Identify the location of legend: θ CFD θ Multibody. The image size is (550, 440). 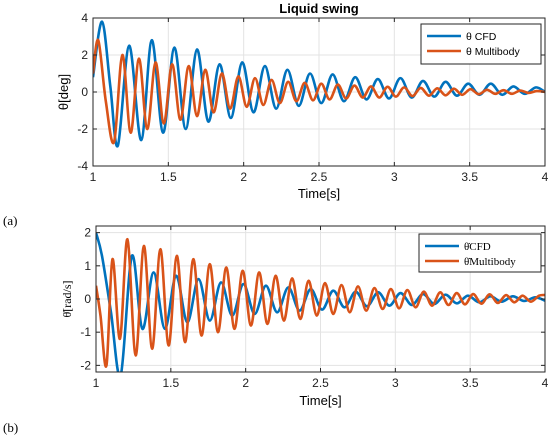
(481, 44).